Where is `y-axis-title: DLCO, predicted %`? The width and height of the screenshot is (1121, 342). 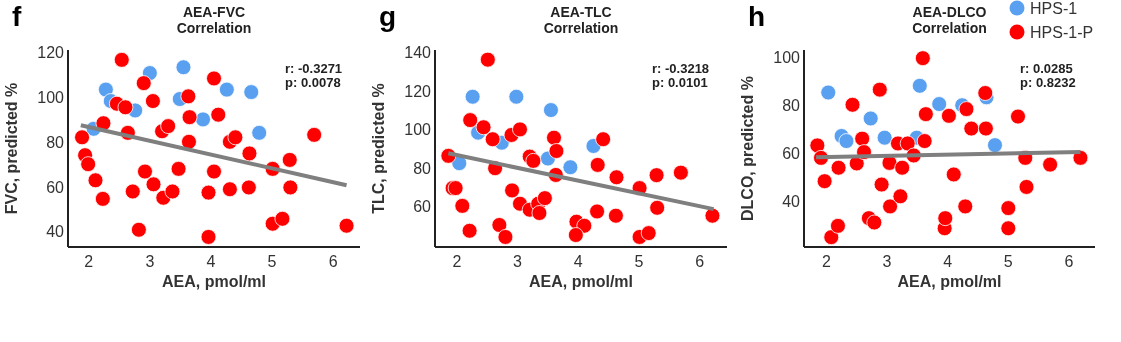
y-axis-title: DLCO, predicted % is located at coordinates (747, 148).